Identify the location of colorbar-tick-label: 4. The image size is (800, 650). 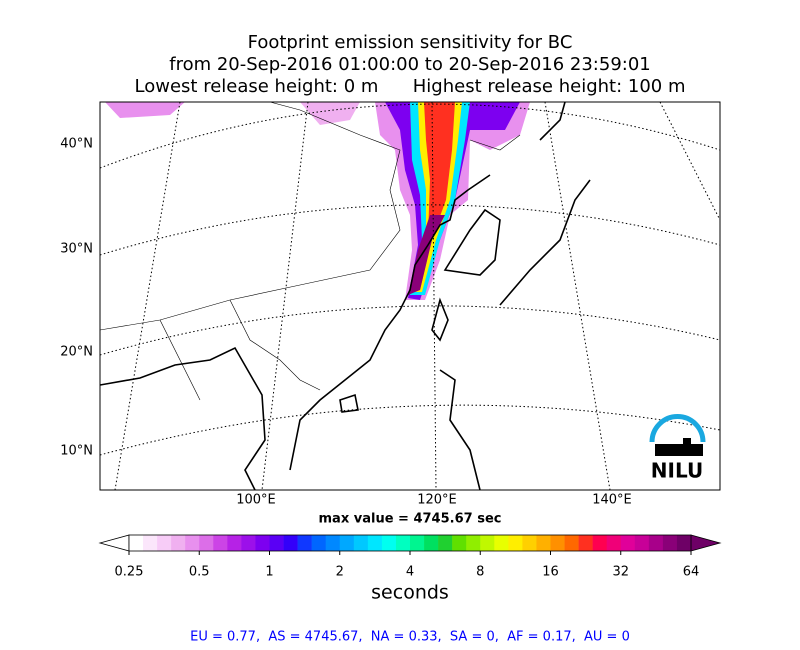
(410, 572).